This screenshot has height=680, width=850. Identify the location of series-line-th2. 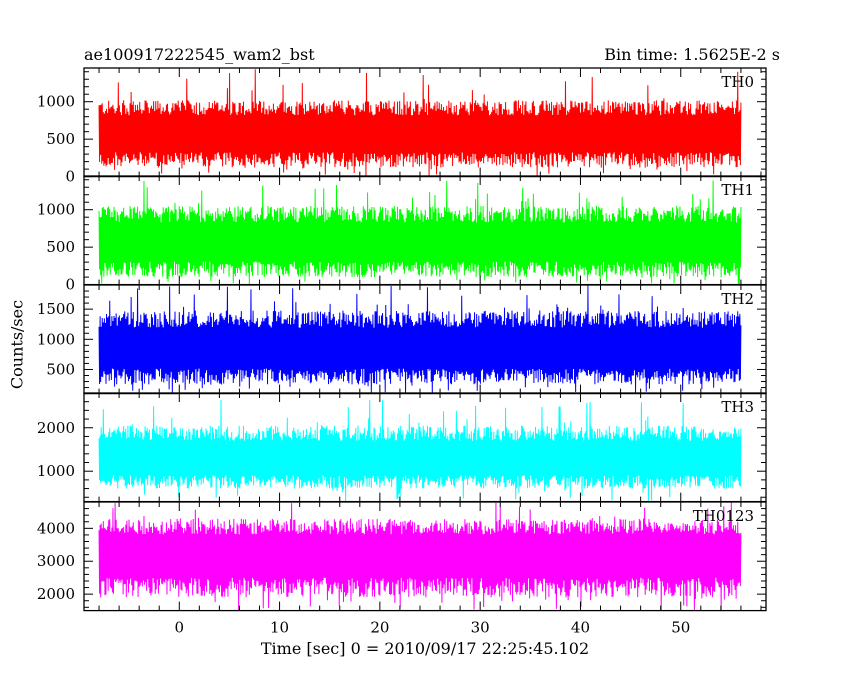
(420, 339).